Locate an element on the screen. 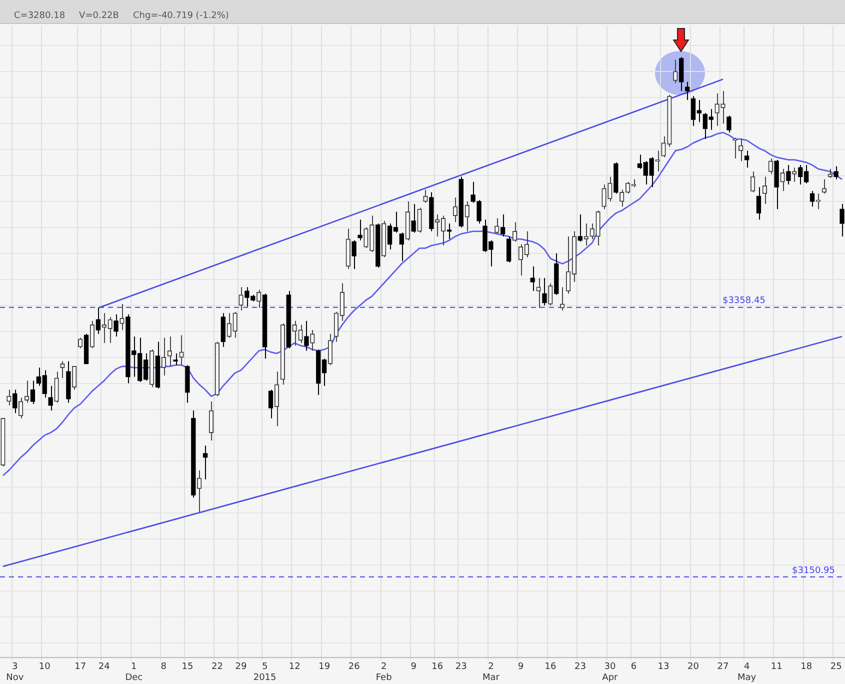  x-tick-label: 2 Mar is located at coordinates (491, 672).